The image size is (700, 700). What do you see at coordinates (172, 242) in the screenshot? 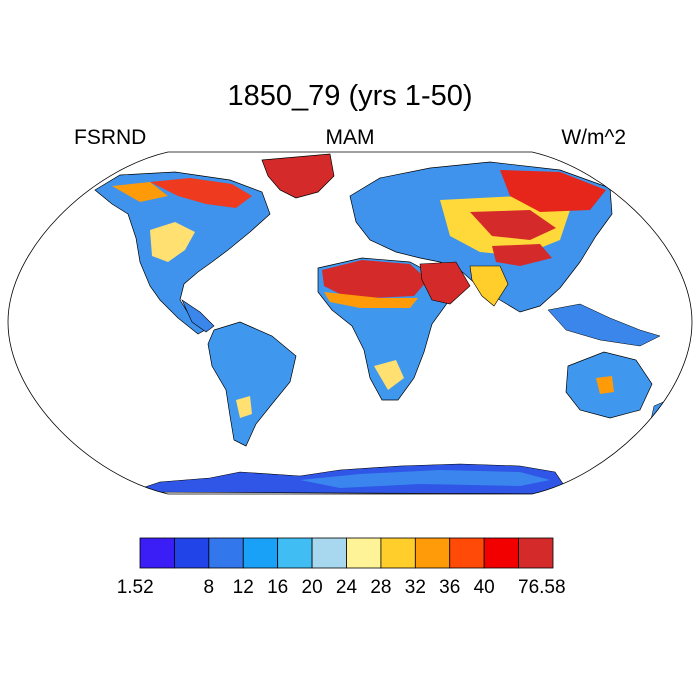
I see `na-yellow-band` at bounding box center [172, 242].